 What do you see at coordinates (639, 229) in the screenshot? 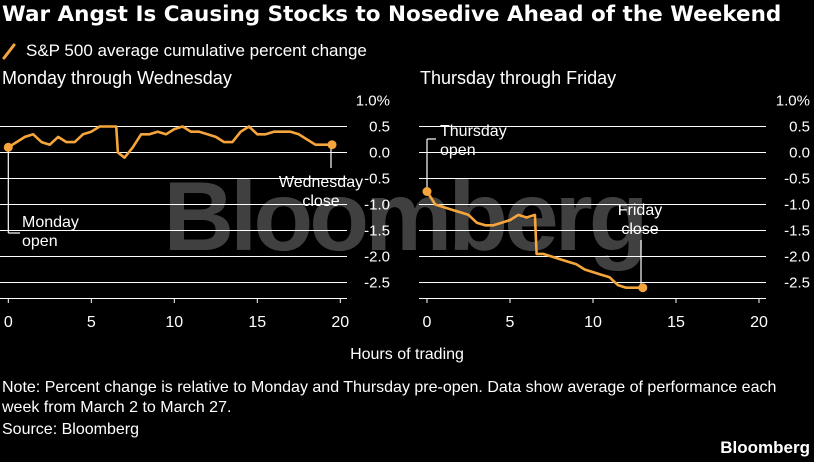
I see `right-annotation-label: close` at bounding box center [639, 229].